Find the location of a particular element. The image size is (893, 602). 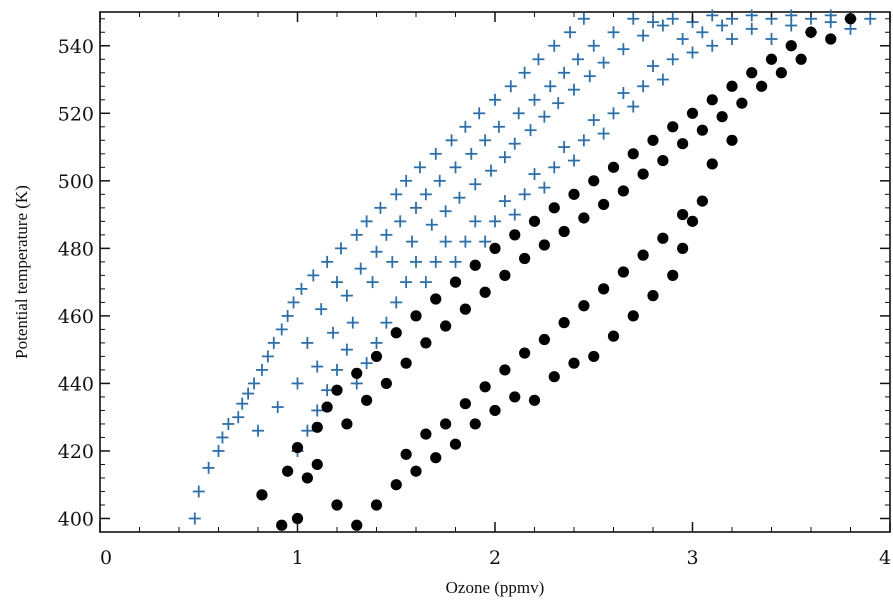

y-tick-label: 460 is located at coordinates (76, 317).